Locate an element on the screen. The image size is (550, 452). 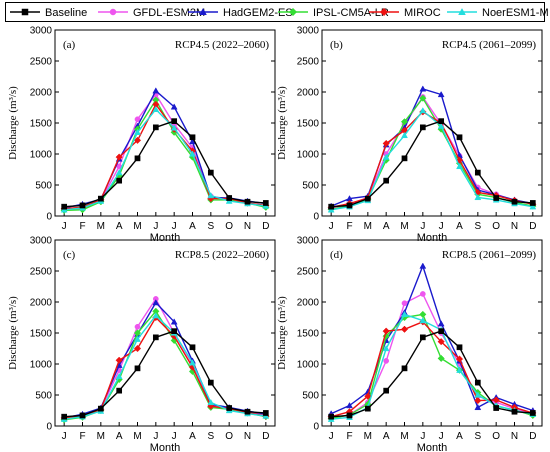
y-tick-label: 1500 is located at coordinates (41, 124).